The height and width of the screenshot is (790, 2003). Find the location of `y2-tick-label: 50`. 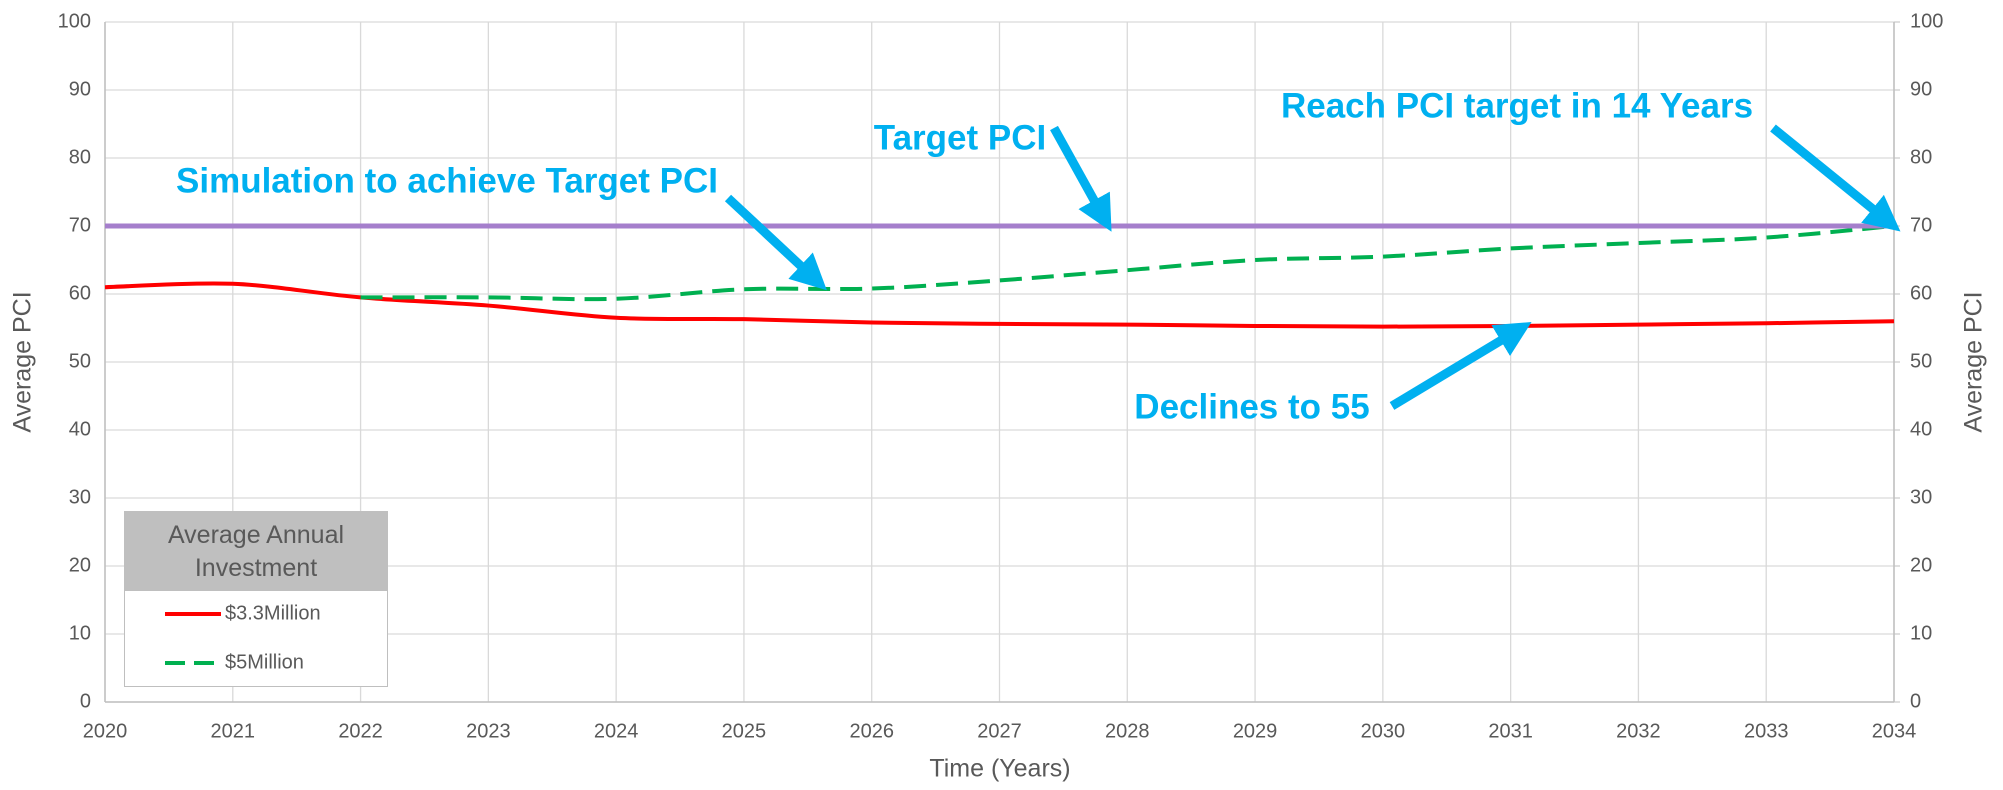

y2-tick-label: 50 is located at coordinates (1921, 361).